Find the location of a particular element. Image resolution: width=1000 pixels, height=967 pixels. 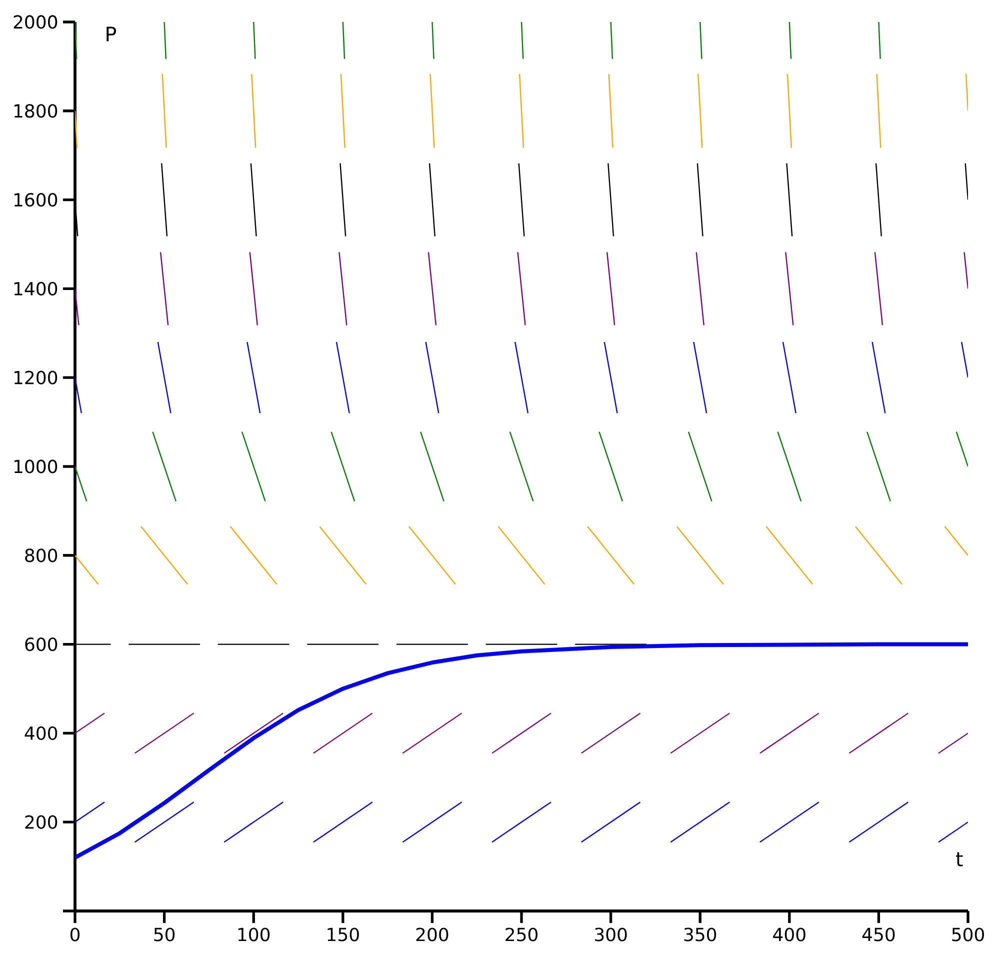

y-tick-label: 1800 is located at coordinates (36, 111).